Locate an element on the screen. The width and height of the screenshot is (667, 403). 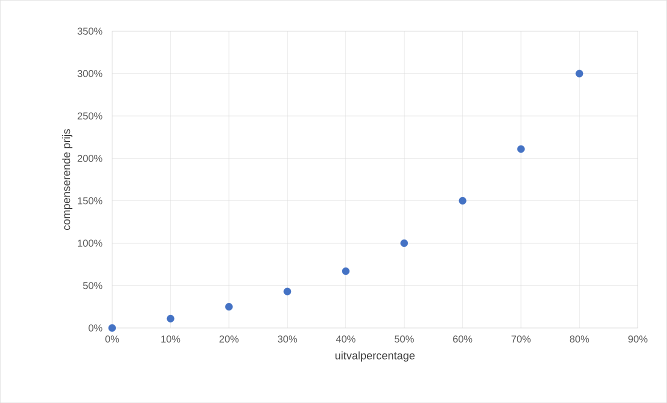
y-tick-label: 100% is located at coordinates (90, 243).